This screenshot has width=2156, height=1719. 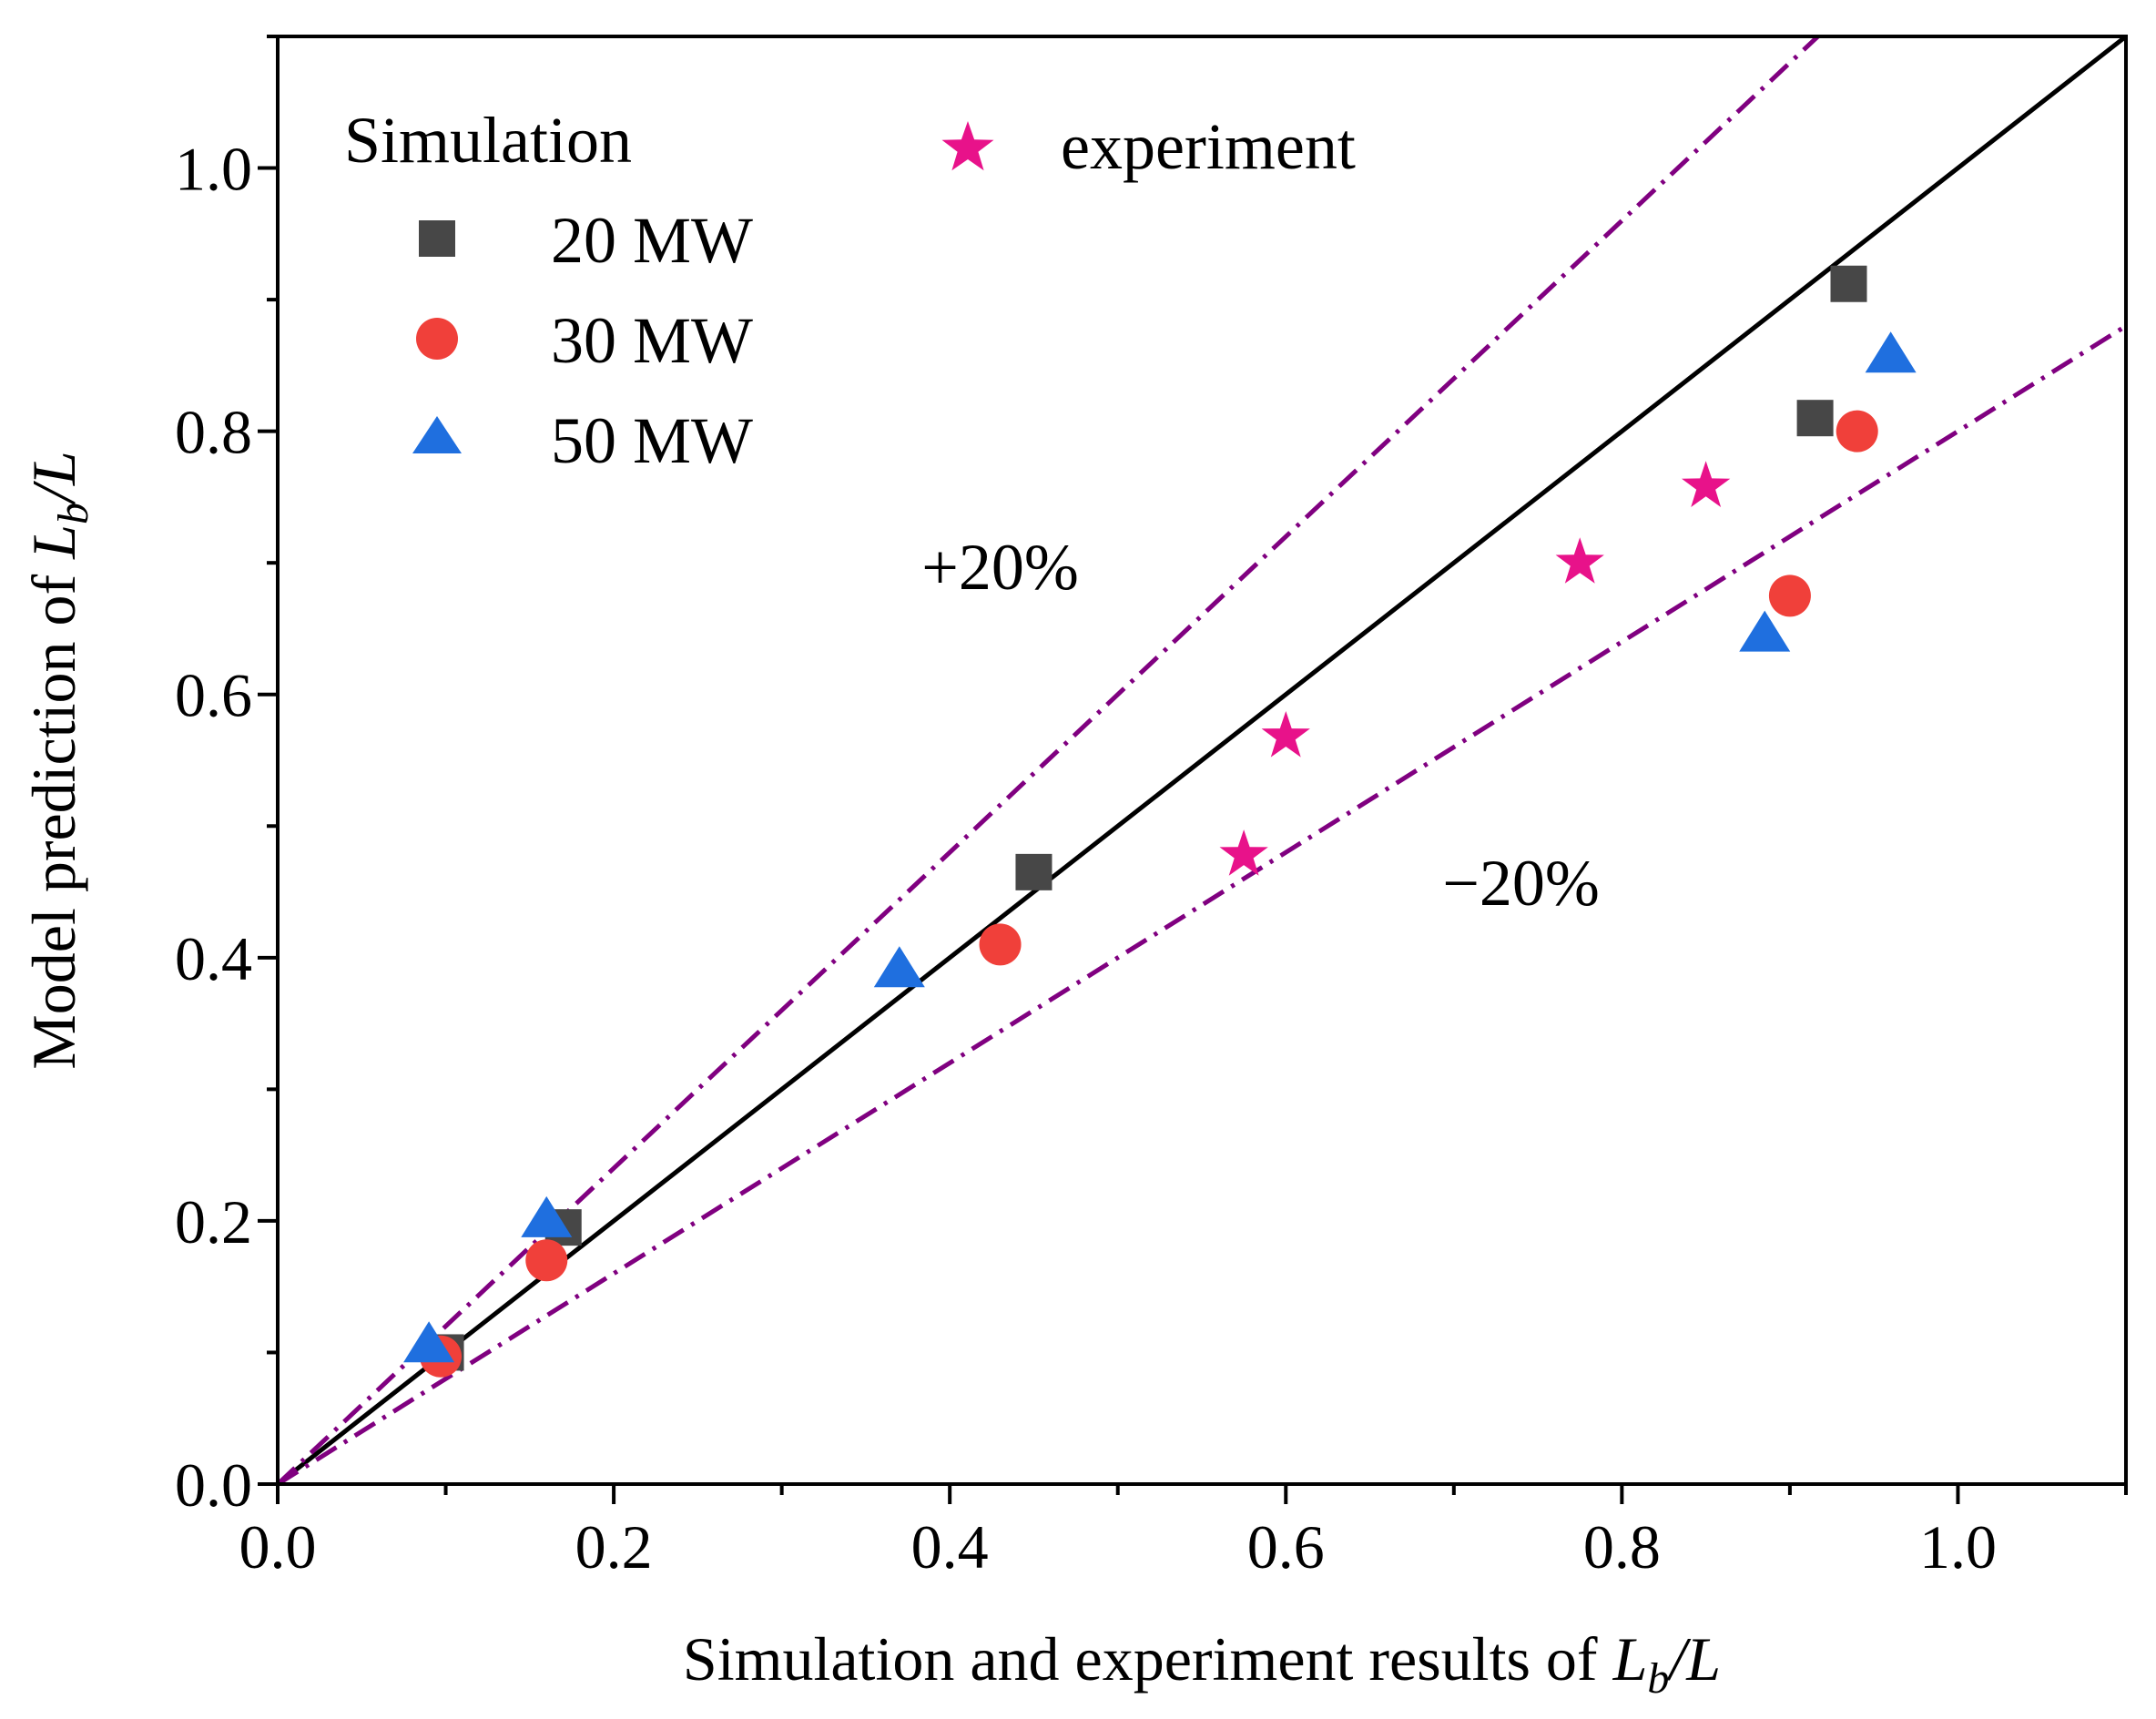 I want to click on y-axis-title: Model prediction of Lb/L, so click(x=58, y=760).